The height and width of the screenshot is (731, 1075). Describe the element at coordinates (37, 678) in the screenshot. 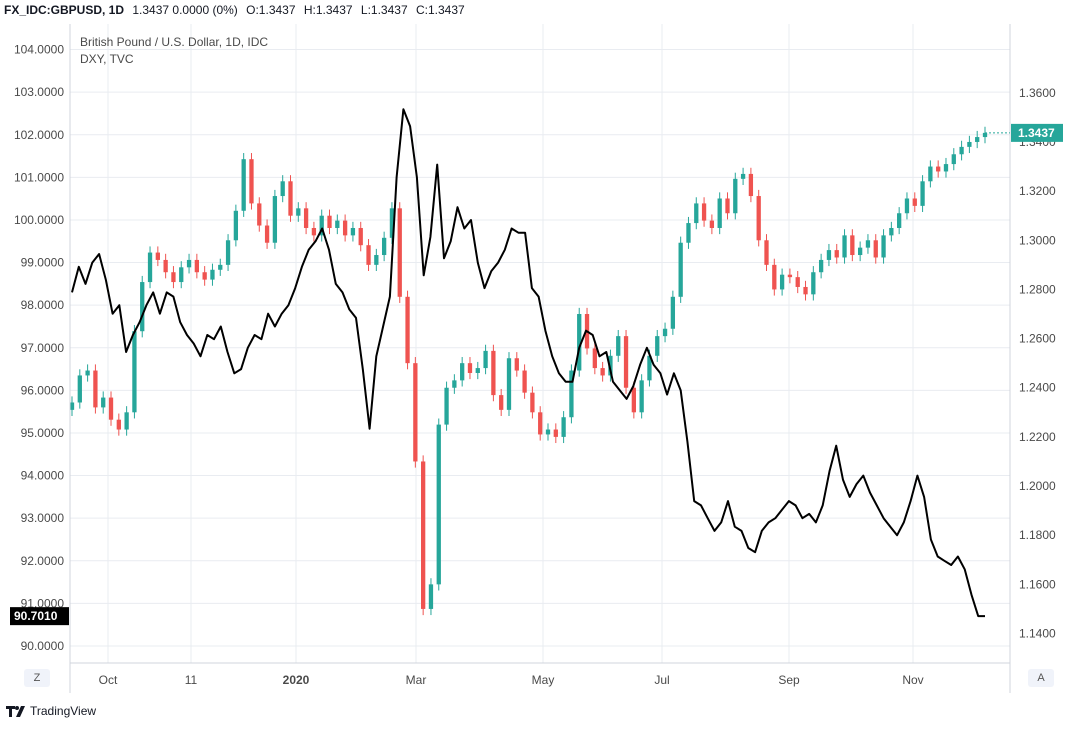

I see `left-axis-zoom-button: Z` at that location.